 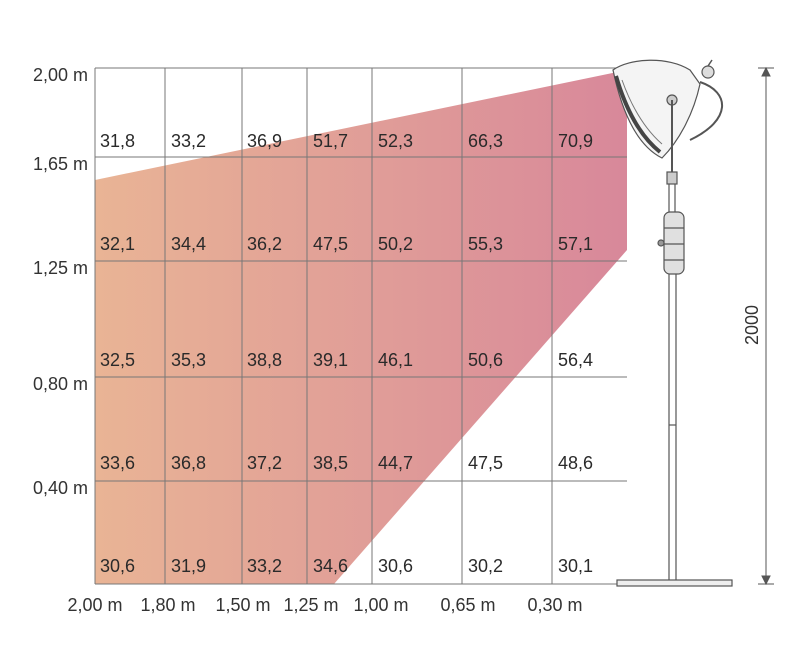 What do you see at coordinates (672, 323) in the screenshot?
I see `patio-heater-illustration` at bounding box center [672, 323].